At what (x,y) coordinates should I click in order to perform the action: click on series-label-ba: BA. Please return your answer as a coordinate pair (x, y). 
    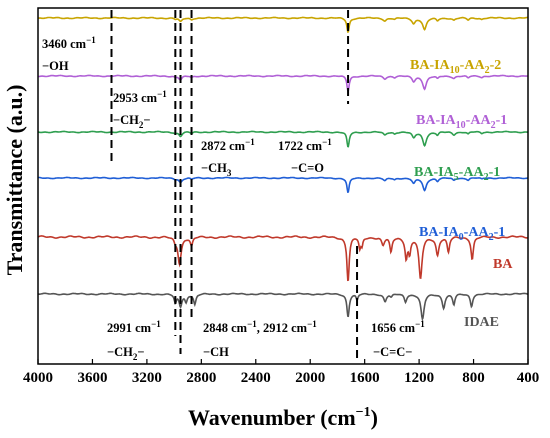
    Looking at the image, I should click on (503, 264).